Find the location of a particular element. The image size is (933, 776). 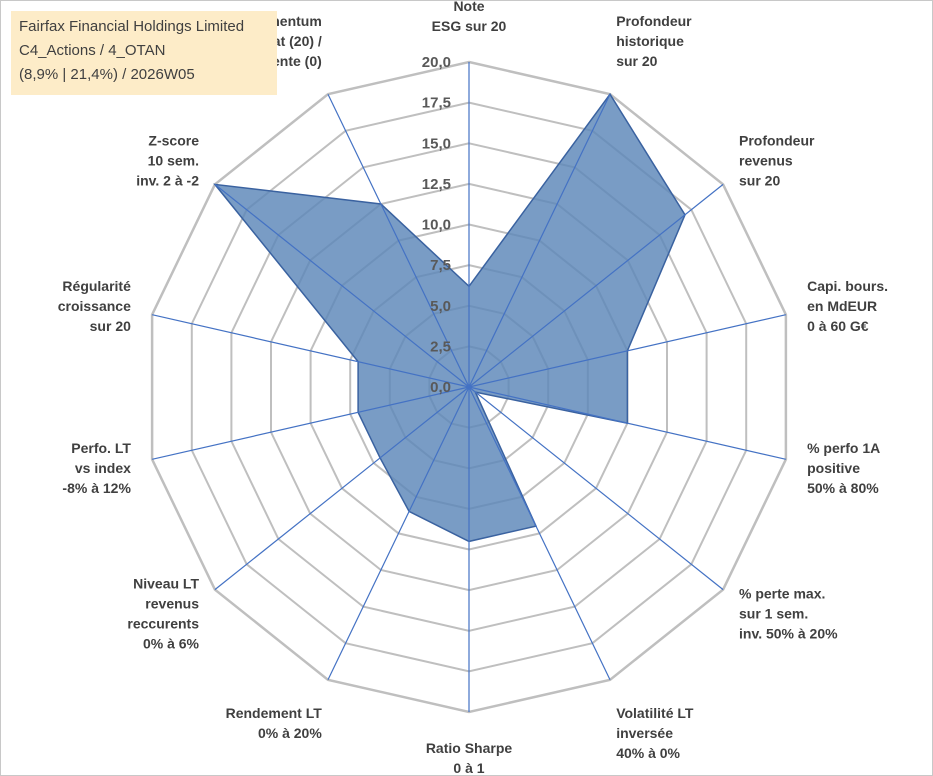

stats-line: (8,9% | 21,4%) / 2026W05 is located at coordinates (107, 74).